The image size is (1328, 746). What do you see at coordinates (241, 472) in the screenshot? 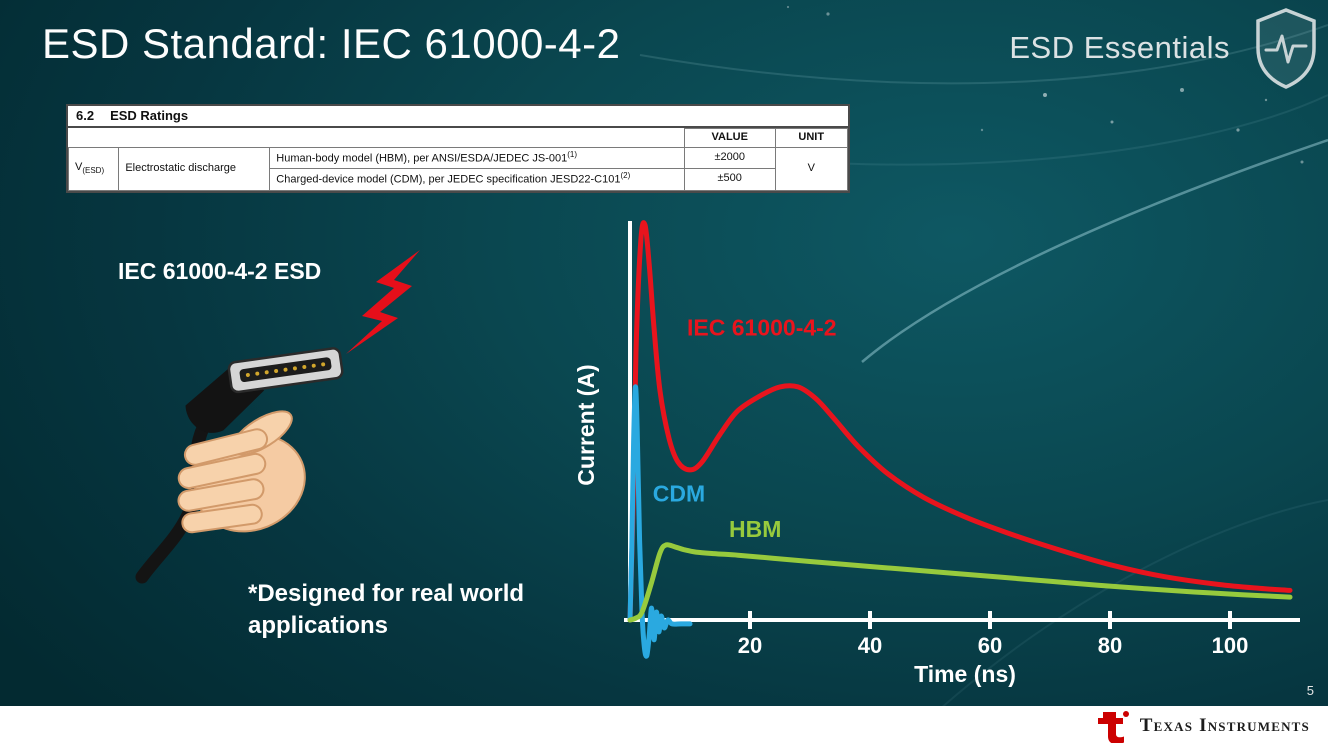
I see `hand` at bounding box center [241, 472].